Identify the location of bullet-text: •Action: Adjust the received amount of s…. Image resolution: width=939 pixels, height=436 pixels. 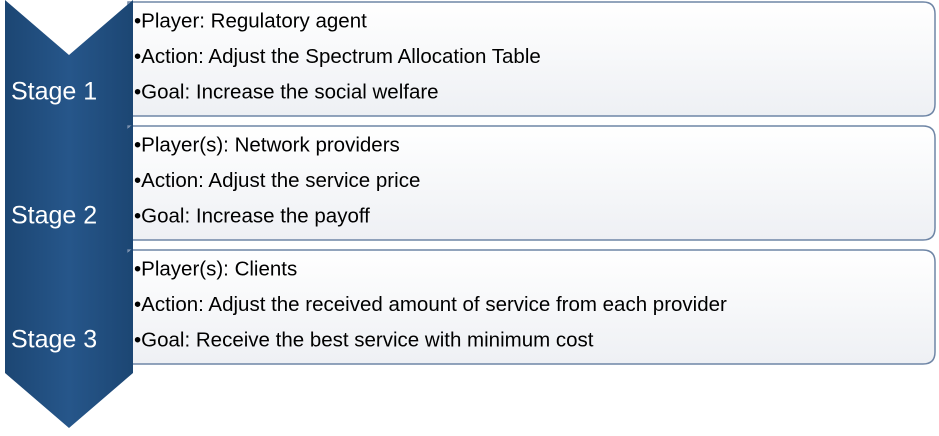
(430, 304).